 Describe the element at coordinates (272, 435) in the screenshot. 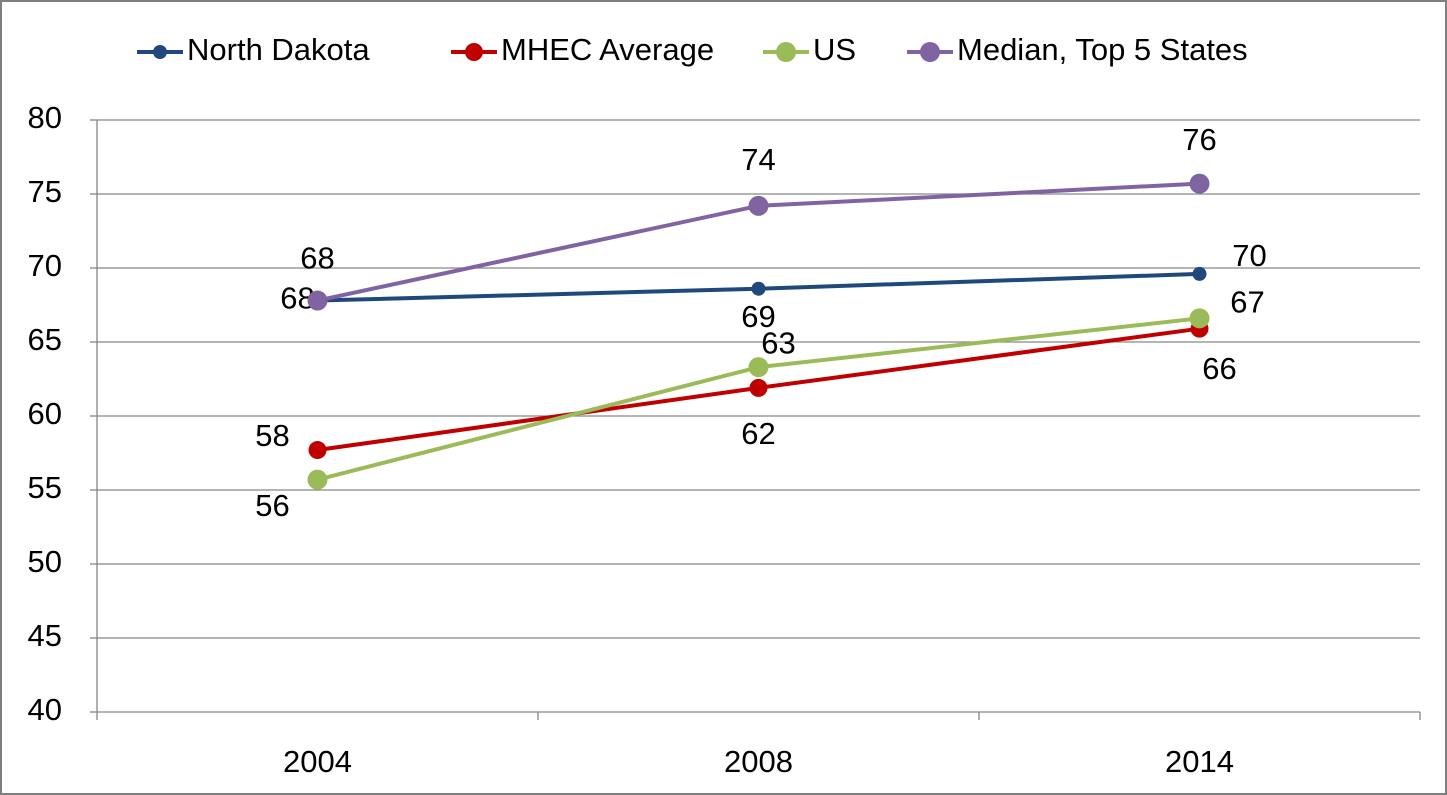

I see `data-label: 58` at that location.